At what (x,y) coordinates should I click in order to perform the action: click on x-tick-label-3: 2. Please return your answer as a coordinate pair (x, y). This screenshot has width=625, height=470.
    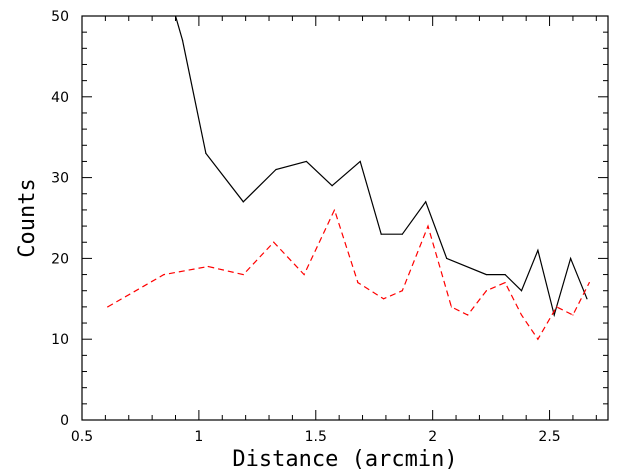
    Looking at the image, I should click on (432, 437).